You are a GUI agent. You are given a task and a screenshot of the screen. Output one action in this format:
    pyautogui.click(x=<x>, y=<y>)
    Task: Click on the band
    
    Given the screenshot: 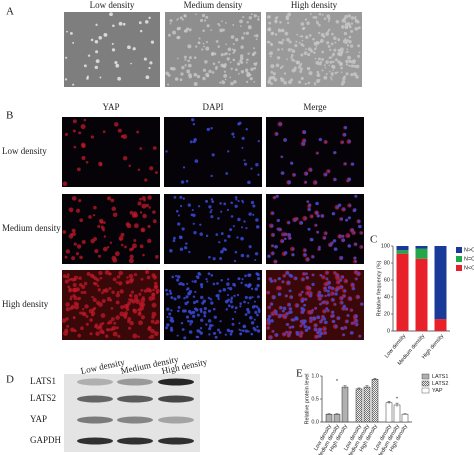 What is the action you would take?
    pyautogui.click(x=135, y=441)
    